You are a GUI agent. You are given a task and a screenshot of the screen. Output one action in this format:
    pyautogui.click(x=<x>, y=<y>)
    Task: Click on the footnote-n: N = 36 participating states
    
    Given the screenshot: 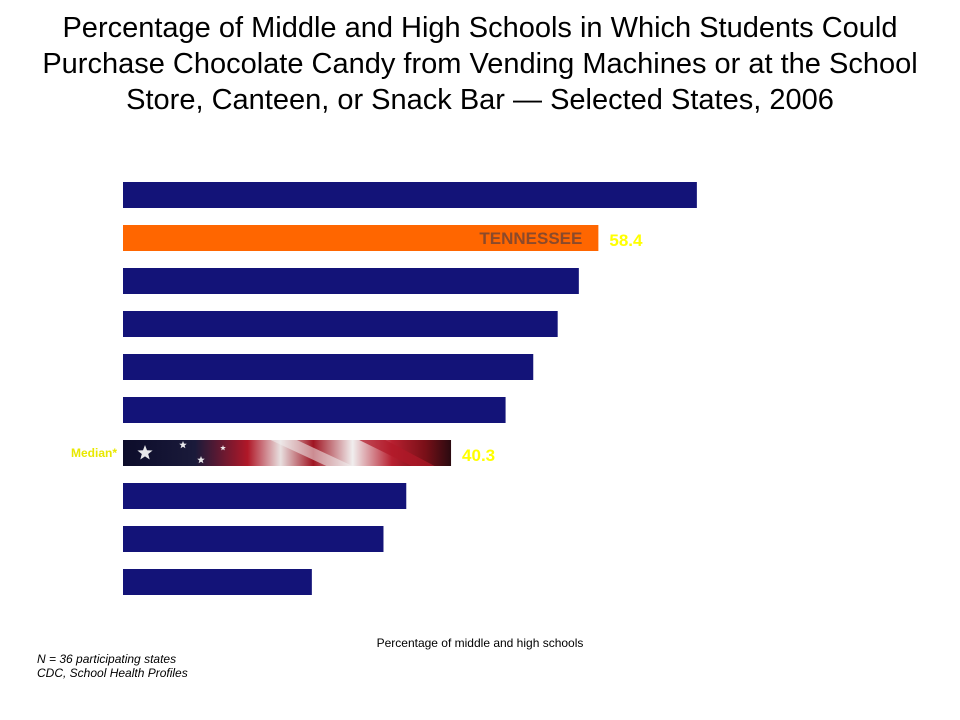 What is the action you would take?
    pyautogui.click(x=107, y=659)
    